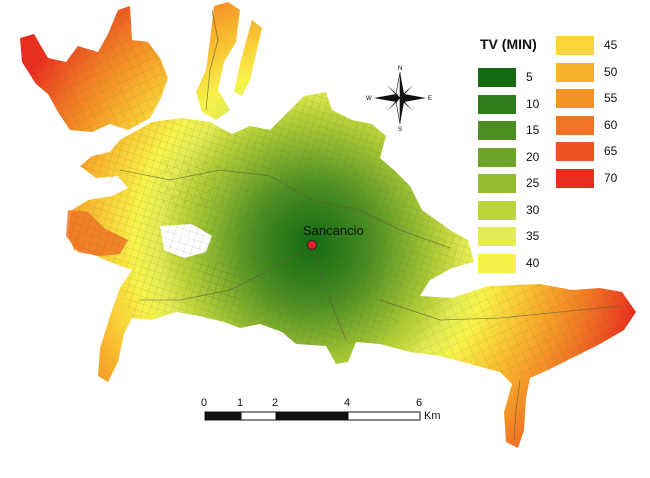  I want to click on legend-label: 70, so click(611, 177).